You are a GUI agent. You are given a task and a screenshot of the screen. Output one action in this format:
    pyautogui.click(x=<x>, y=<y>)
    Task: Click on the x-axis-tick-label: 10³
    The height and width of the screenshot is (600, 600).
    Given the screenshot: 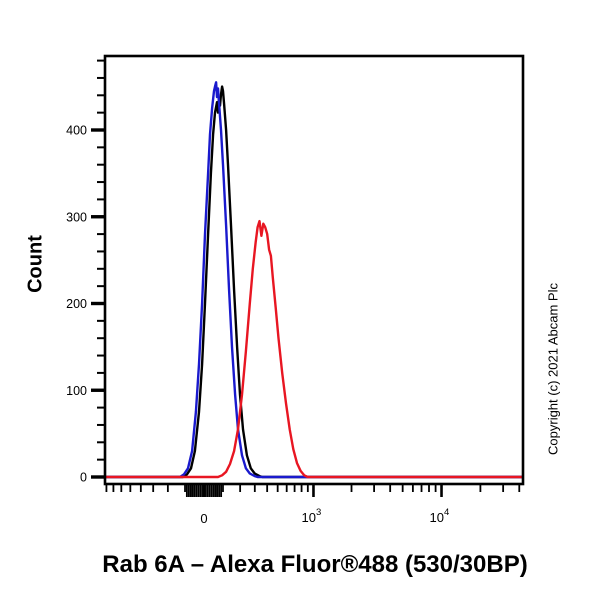 What is the action you would take?
    pyautogui.click(x=311, y=516)
    